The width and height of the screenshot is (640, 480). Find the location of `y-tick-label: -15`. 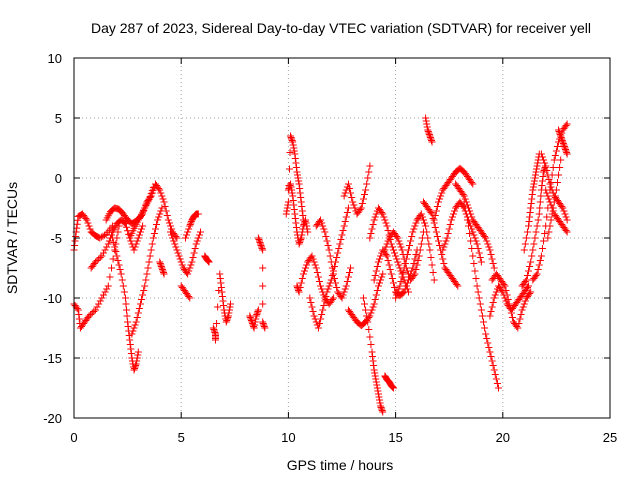

y-tick-label: -15 is located at coordinates (52, 358).